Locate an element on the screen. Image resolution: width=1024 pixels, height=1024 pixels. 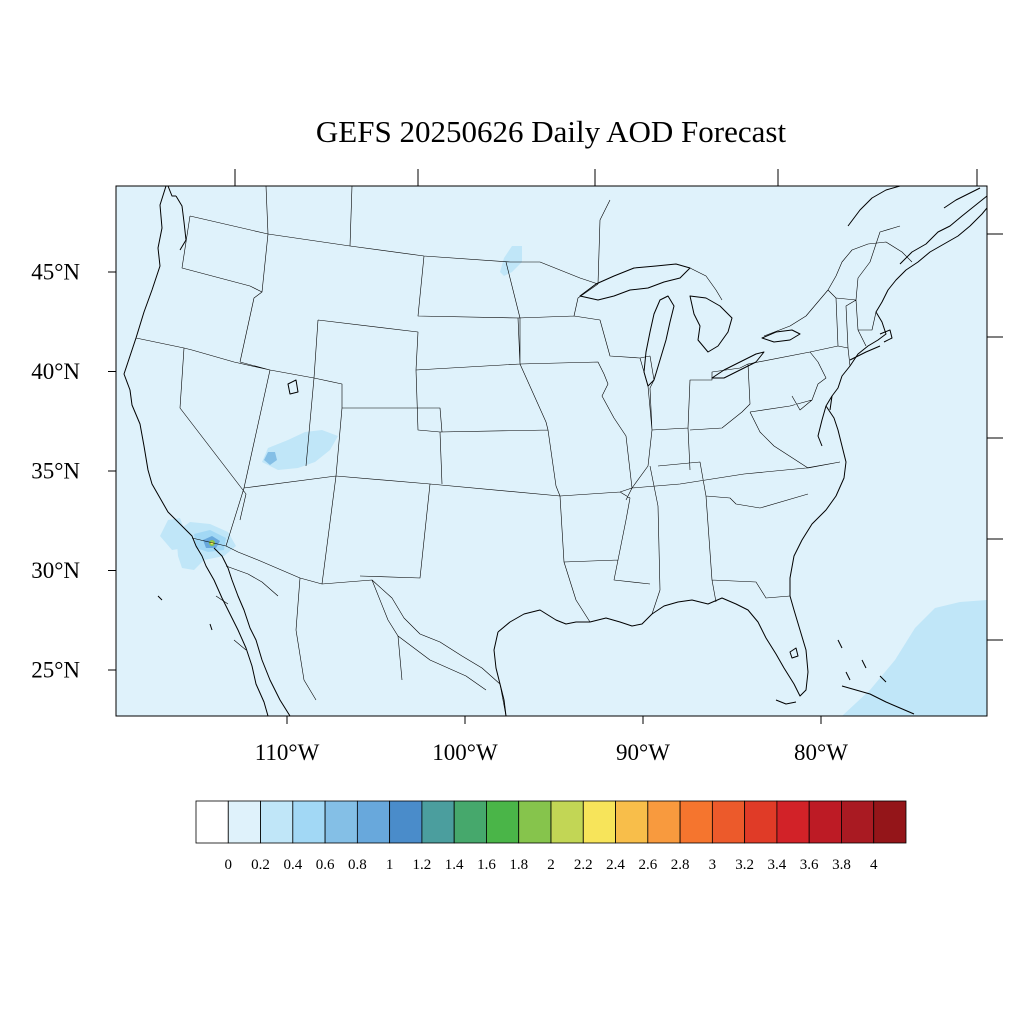
mexico-state-borders is located at coordinates (351, 633).